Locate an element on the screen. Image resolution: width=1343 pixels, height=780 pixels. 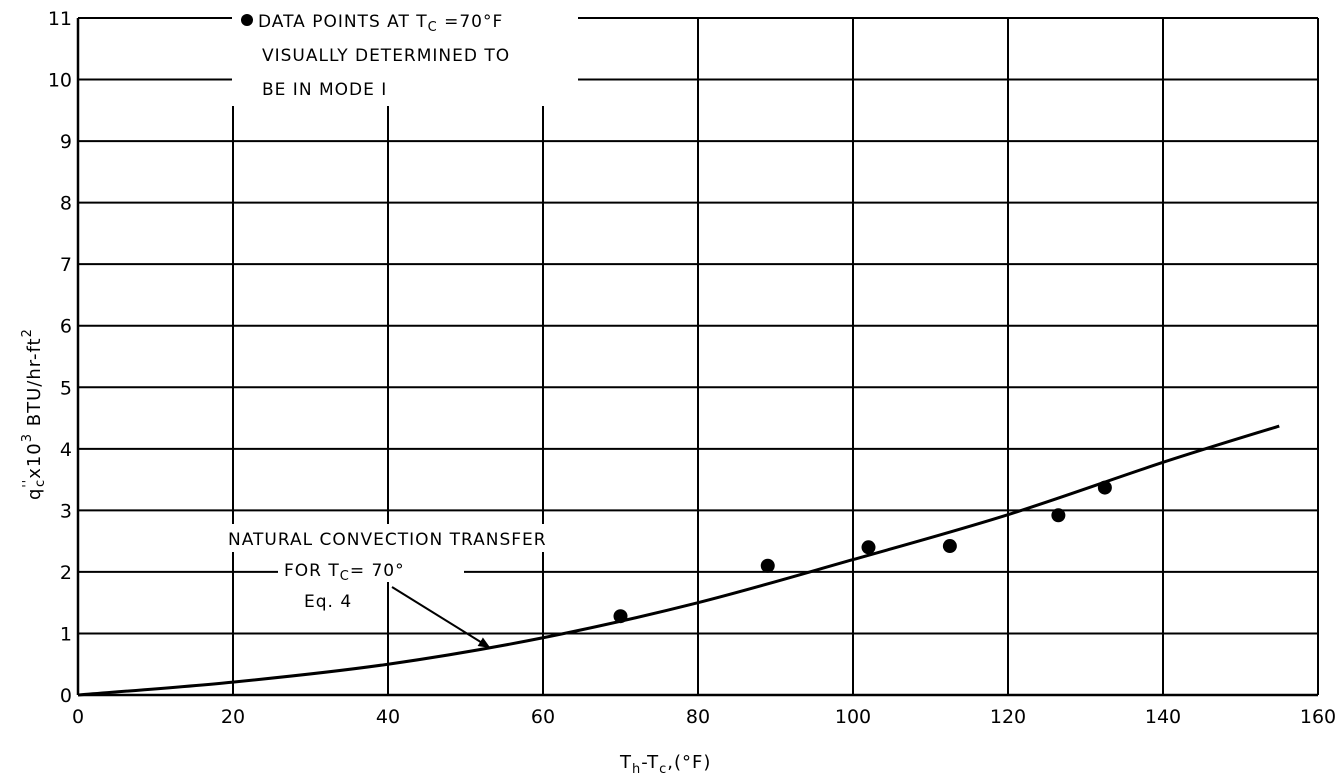
y-tick-label-11: 11 is located at coordinates (60, 19).